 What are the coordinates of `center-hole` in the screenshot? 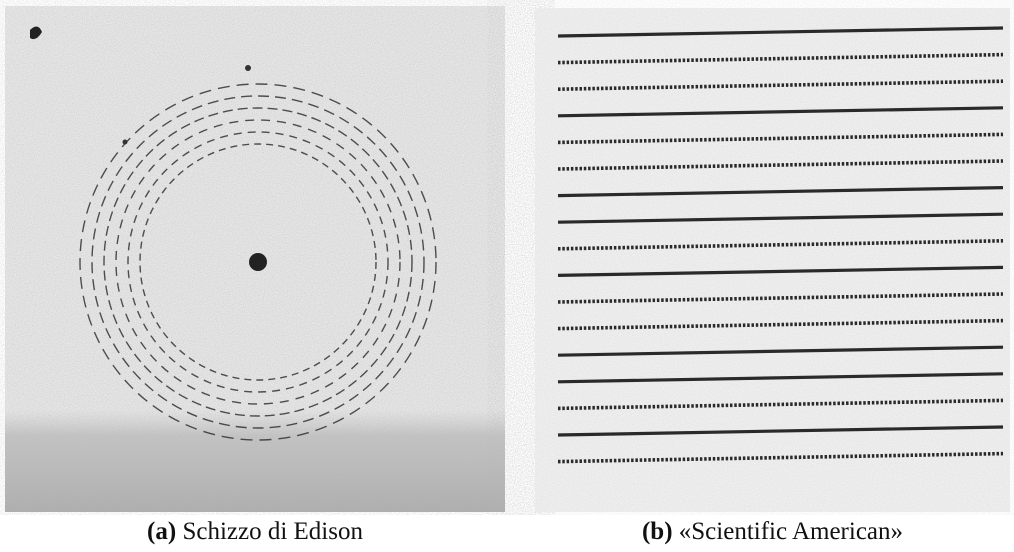 It's located at (258, 262).